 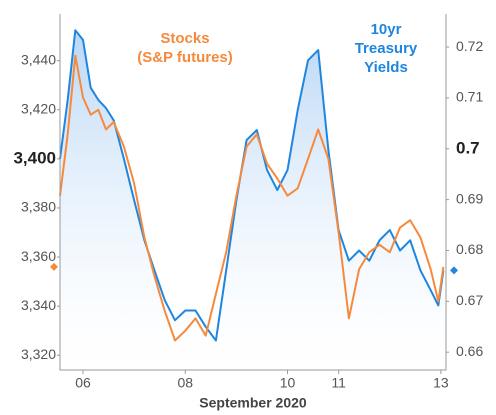 I want to click on annotation: 10yr, so click(x=386, y=29).